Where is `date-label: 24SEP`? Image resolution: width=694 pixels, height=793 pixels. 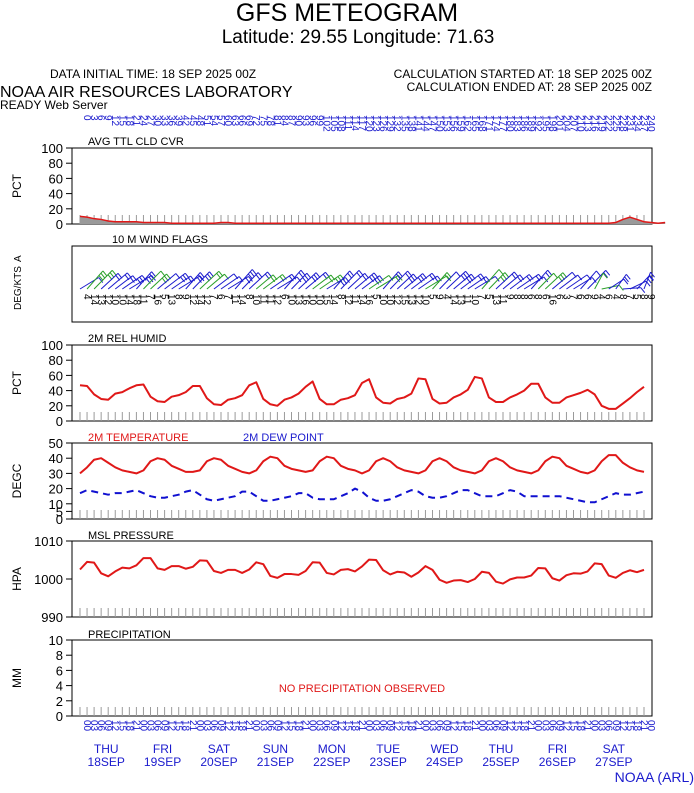
date-label: 24SEP is located at coordinates (444, 762).